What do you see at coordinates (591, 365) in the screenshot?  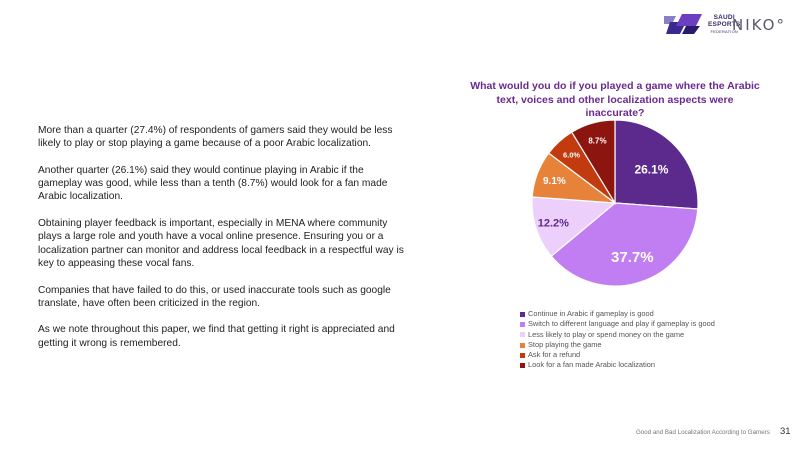 I see `legend-label: Look for a fan made Arabic localization` at bounding box center [591, 365].